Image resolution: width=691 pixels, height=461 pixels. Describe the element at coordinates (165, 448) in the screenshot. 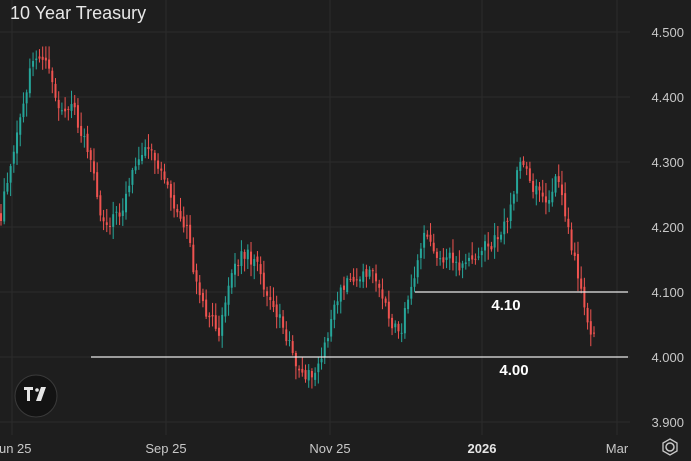

I see `x-tick-label: Sep 25` at that location.